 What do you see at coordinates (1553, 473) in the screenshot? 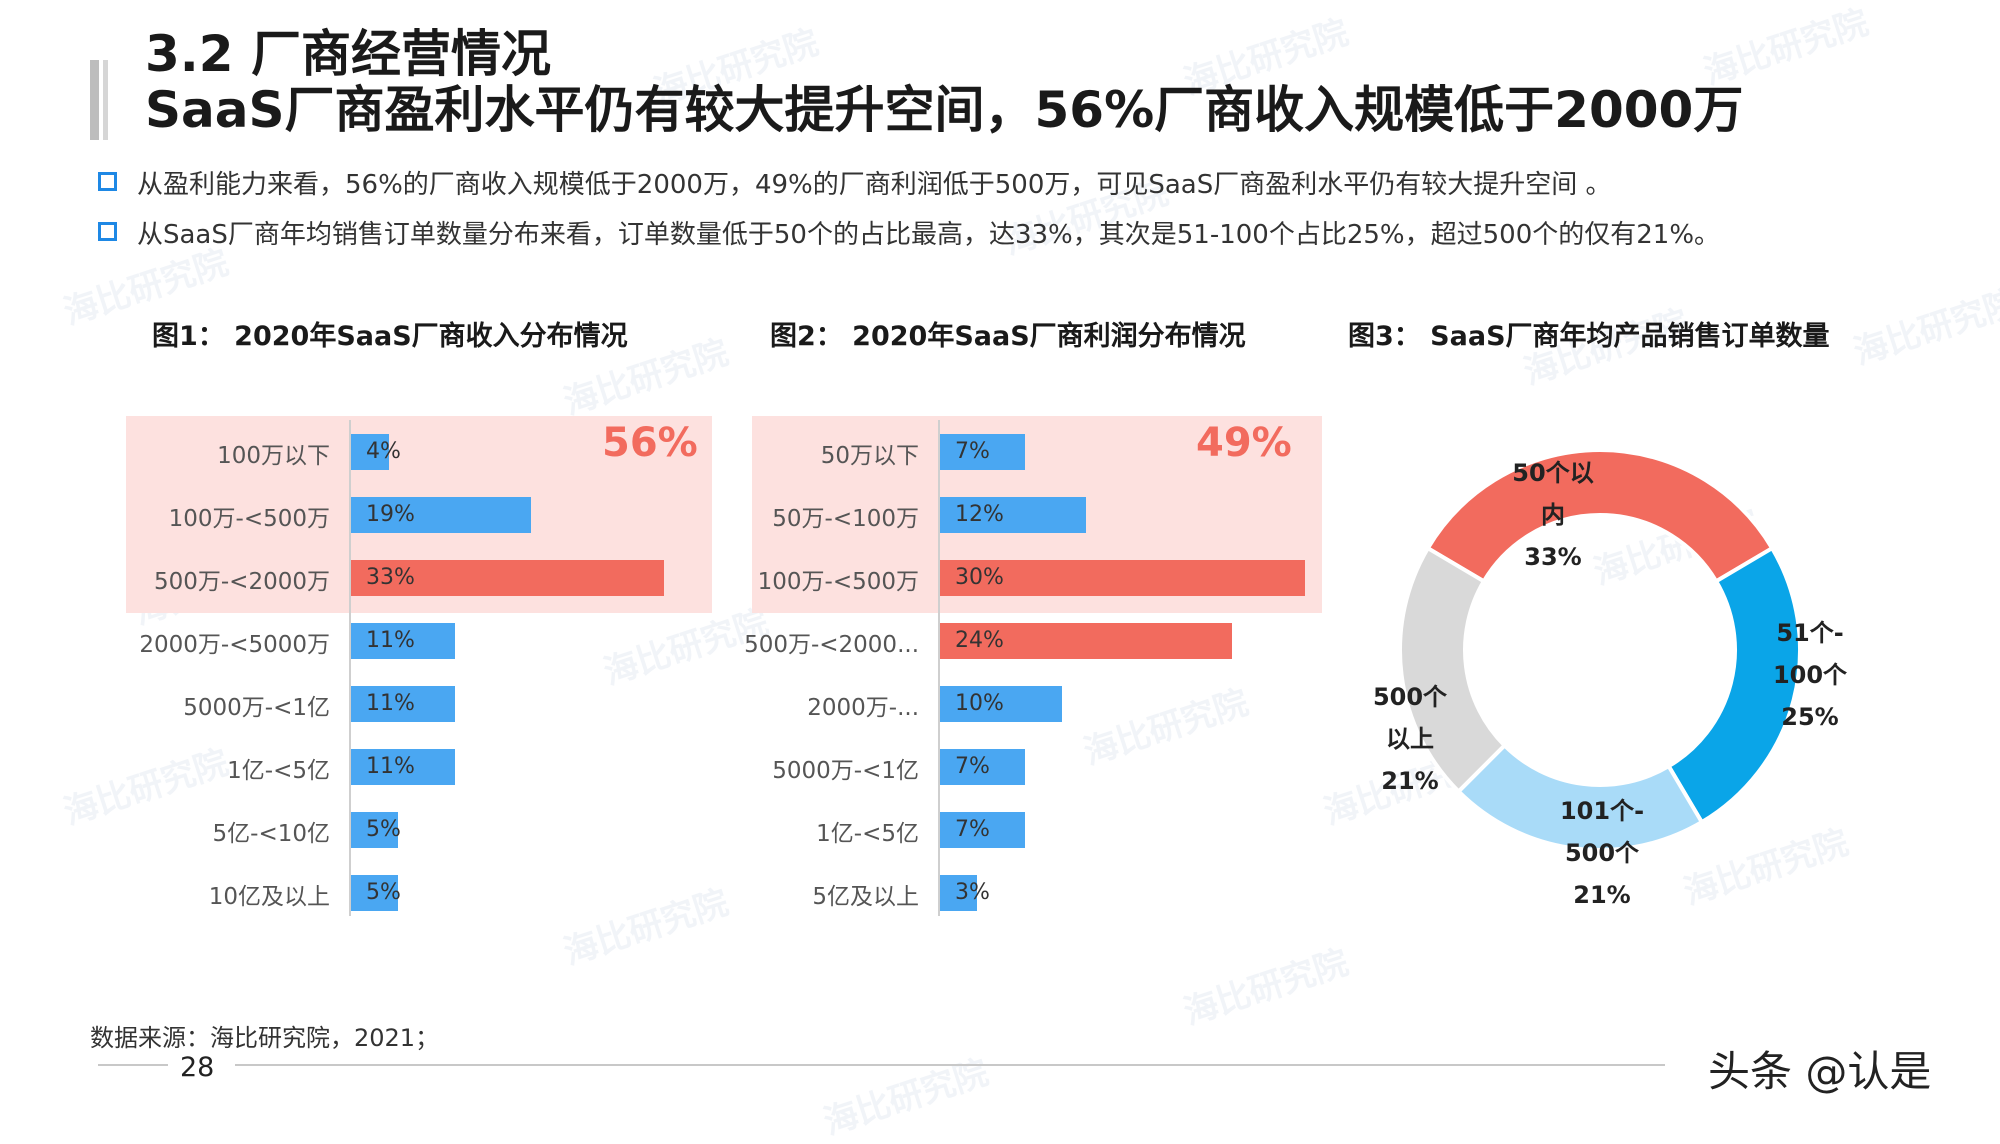
I see `donut-label-line: 50个以` at bounding box center [1553, 473].